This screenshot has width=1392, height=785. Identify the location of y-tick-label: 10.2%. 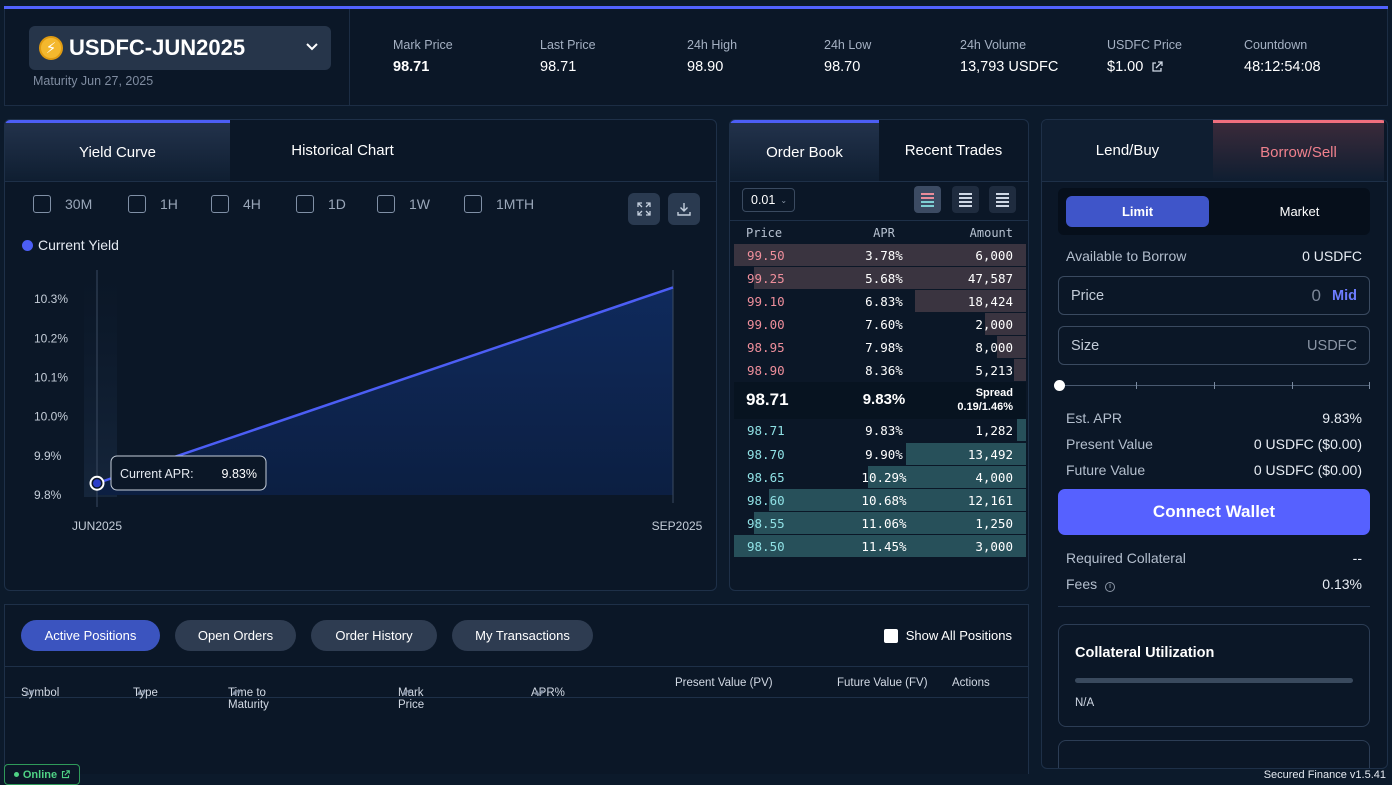
(51, 338).